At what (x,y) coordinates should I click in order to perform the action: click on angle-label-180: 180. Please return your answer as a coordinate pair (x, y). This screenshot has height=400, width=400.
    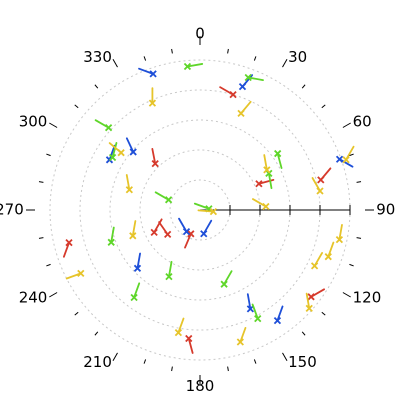
    Looking at the image, I should click on (200, 386).